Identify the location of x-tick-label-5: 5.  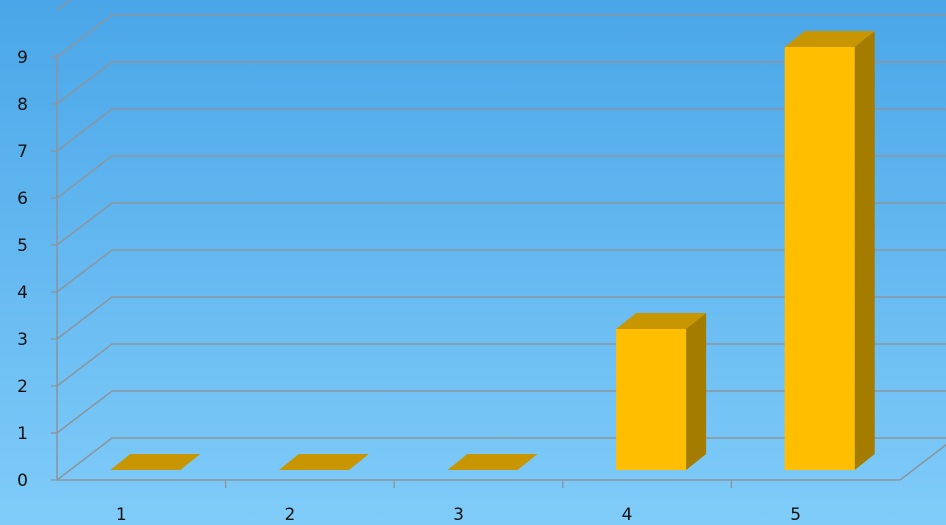
(795, 515).